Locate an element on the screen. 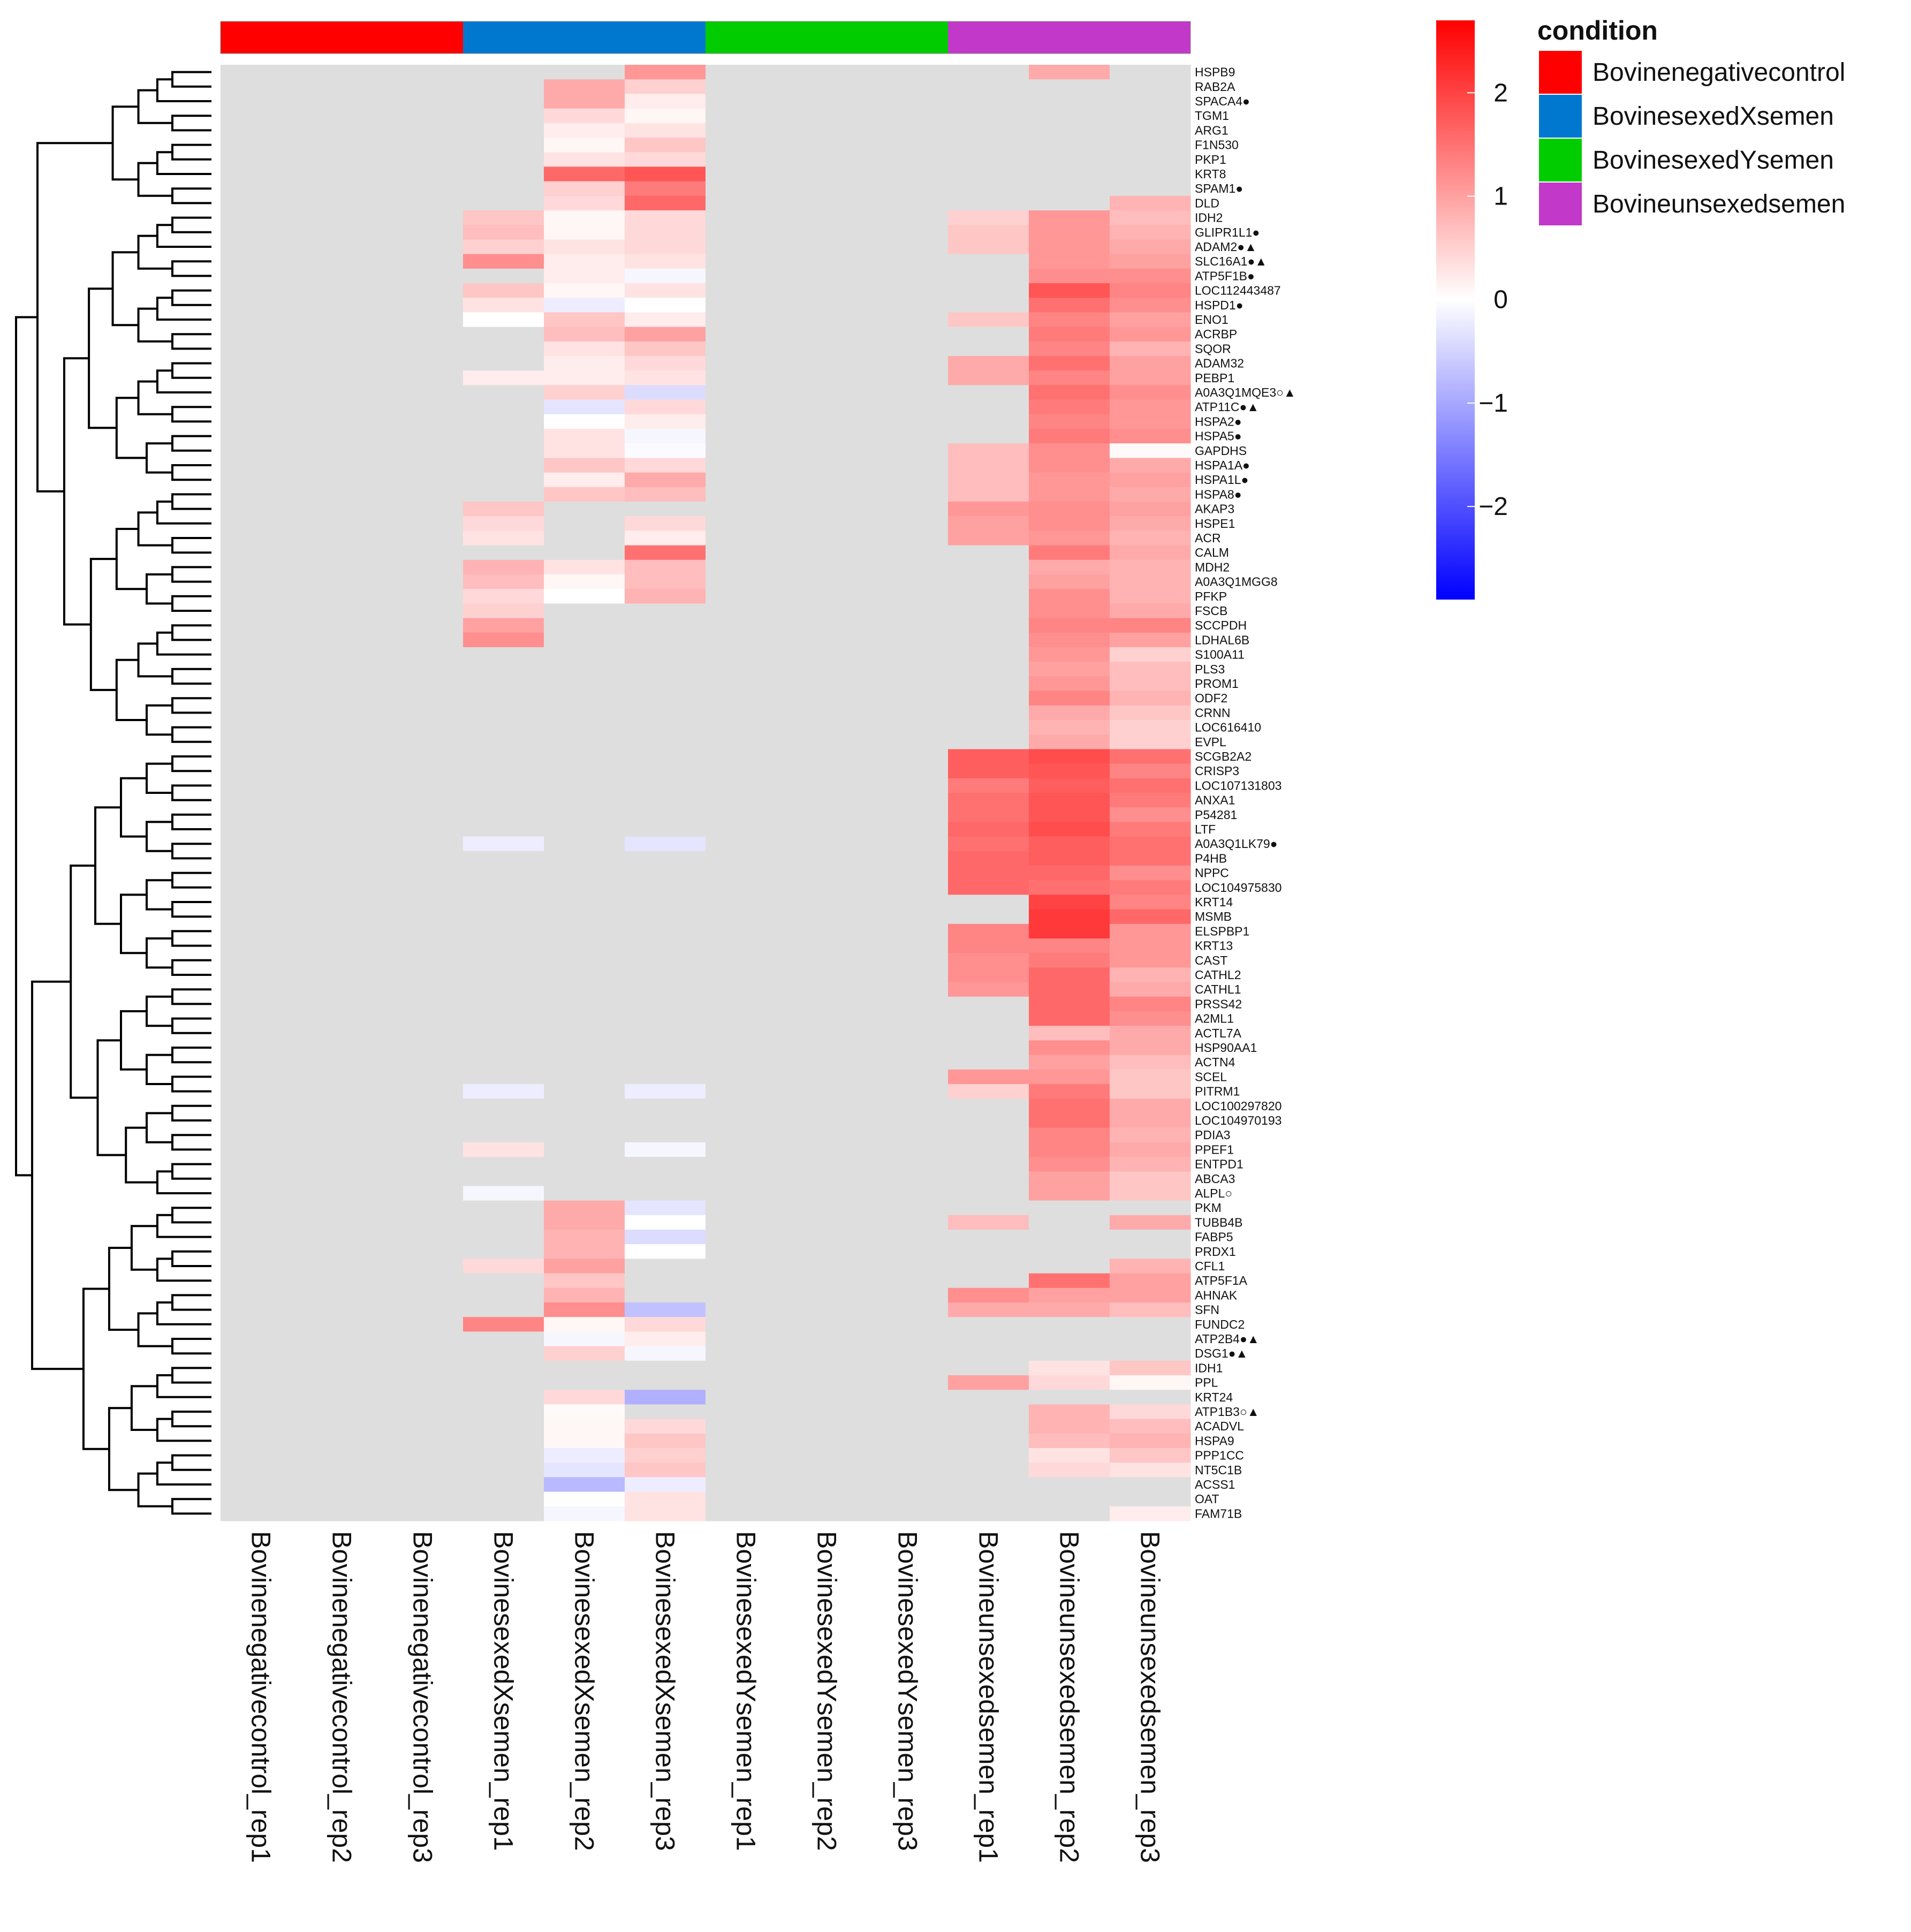 This screenshot has height=1932, width=1911. cell-PDIA3-Bovinenegativecontrol_rep1 is located at coordinates (261, 1135).